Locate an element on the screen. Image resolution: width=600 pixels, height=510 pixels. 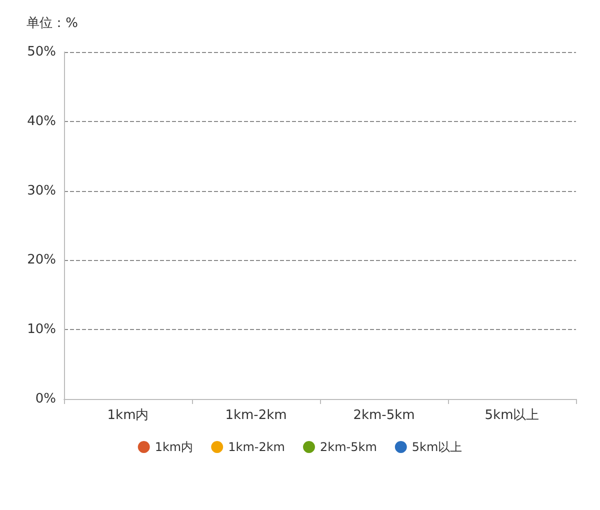
legend-label: 5km以上 is located at coordinates (437, 447).